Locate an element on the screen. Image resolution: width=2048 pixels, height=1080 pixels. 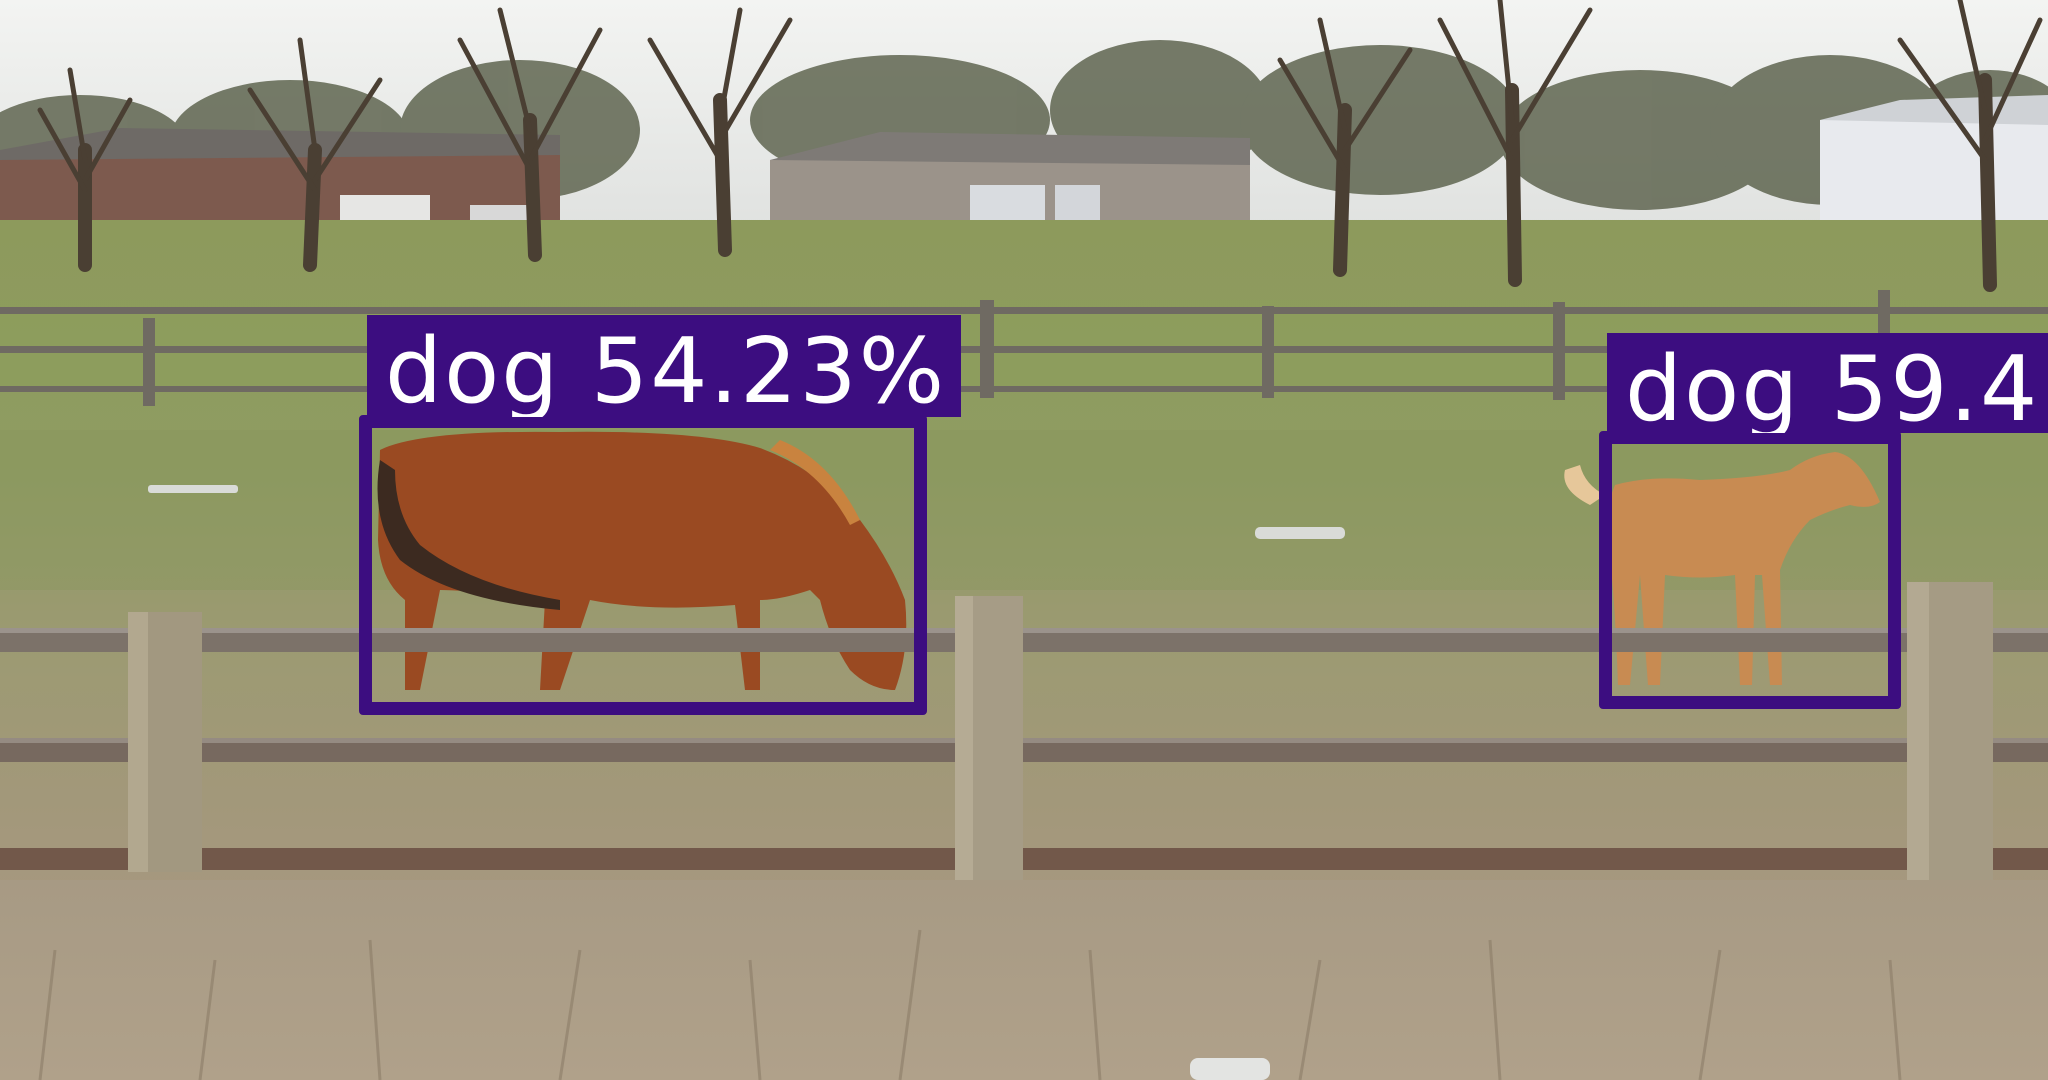
grass-tufts is located at coordinates (970, 1004).